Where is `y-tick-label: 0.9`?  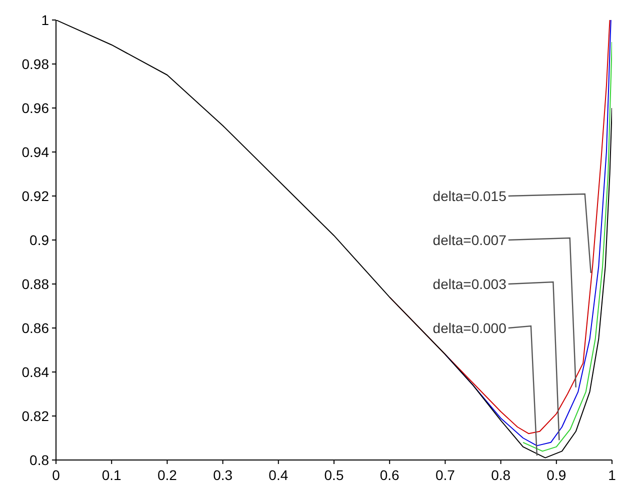 y-tick-label: 0.9 is located at coordinates (40, 240).